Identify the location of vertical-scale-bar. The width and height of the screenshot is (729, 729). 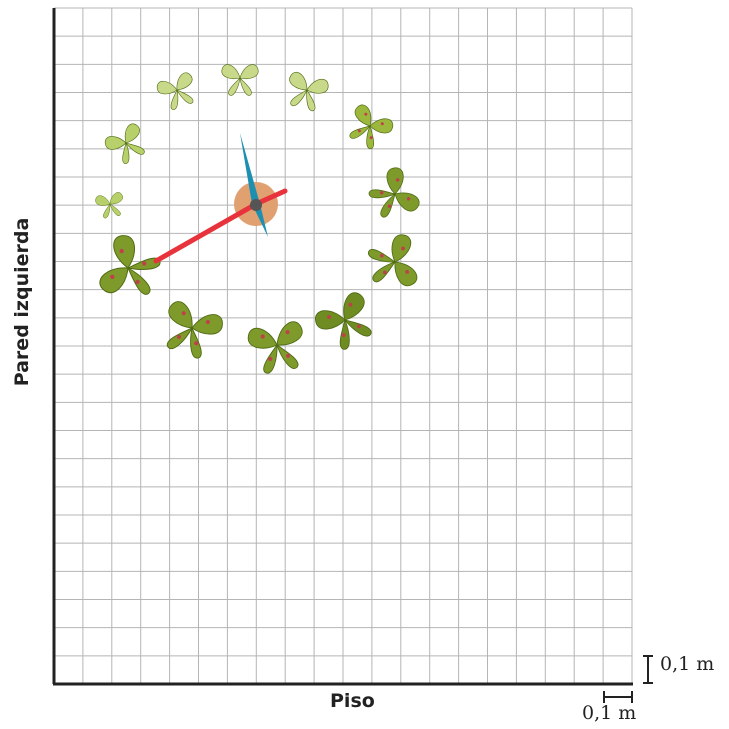
(648, 669).